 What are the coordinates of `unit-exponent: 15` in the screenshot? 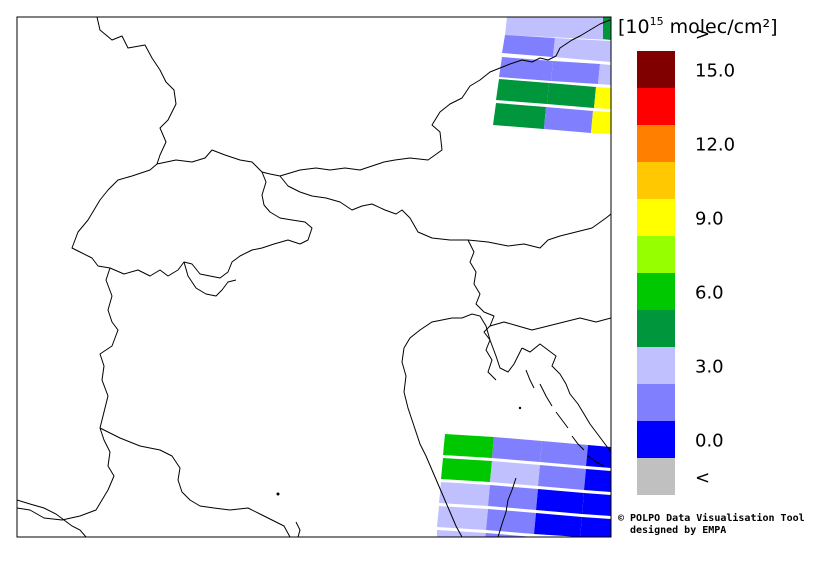 It's located at (657, 21).